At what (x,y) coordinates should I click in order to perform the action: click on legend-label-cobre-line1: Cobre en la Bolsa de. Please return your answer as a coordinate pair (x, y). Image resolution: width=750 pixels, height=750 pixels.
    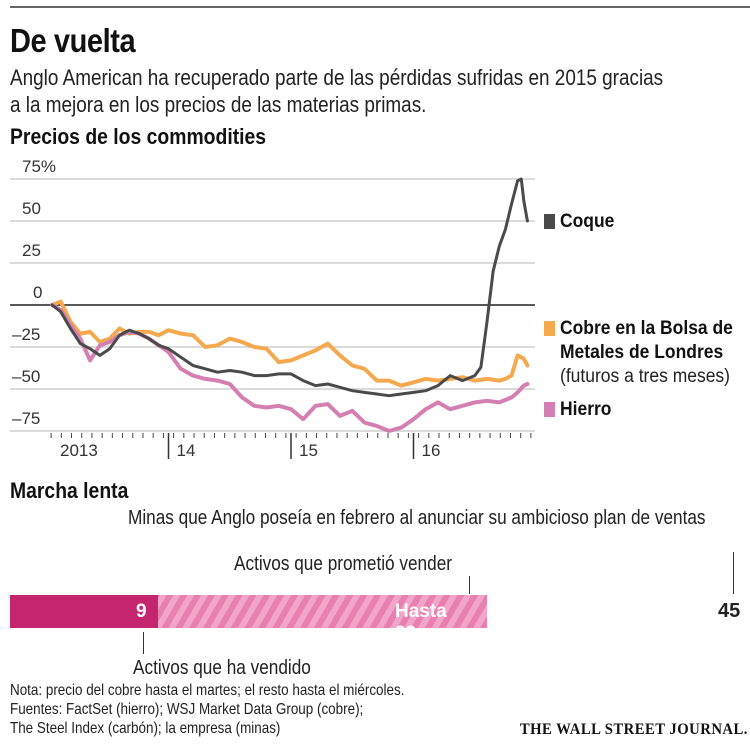
    Looking at the image, I should click on (646, 328).